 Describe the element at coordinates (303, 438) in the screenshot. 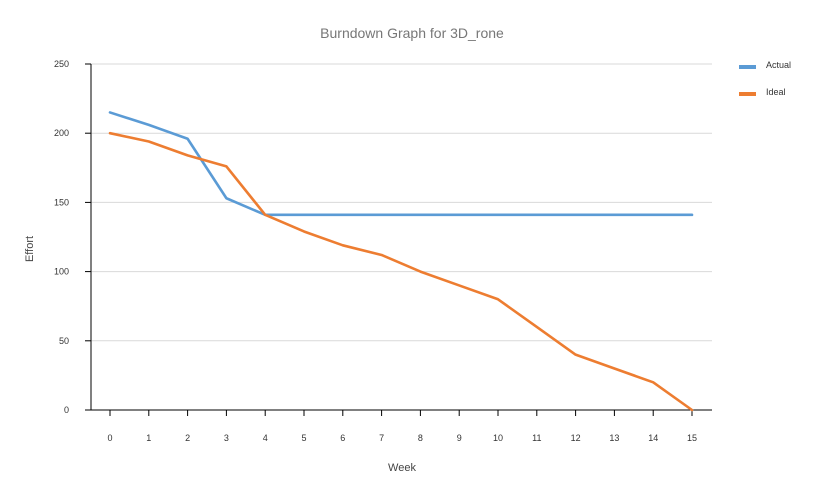

I see `x-tick-label: 5` at that location.